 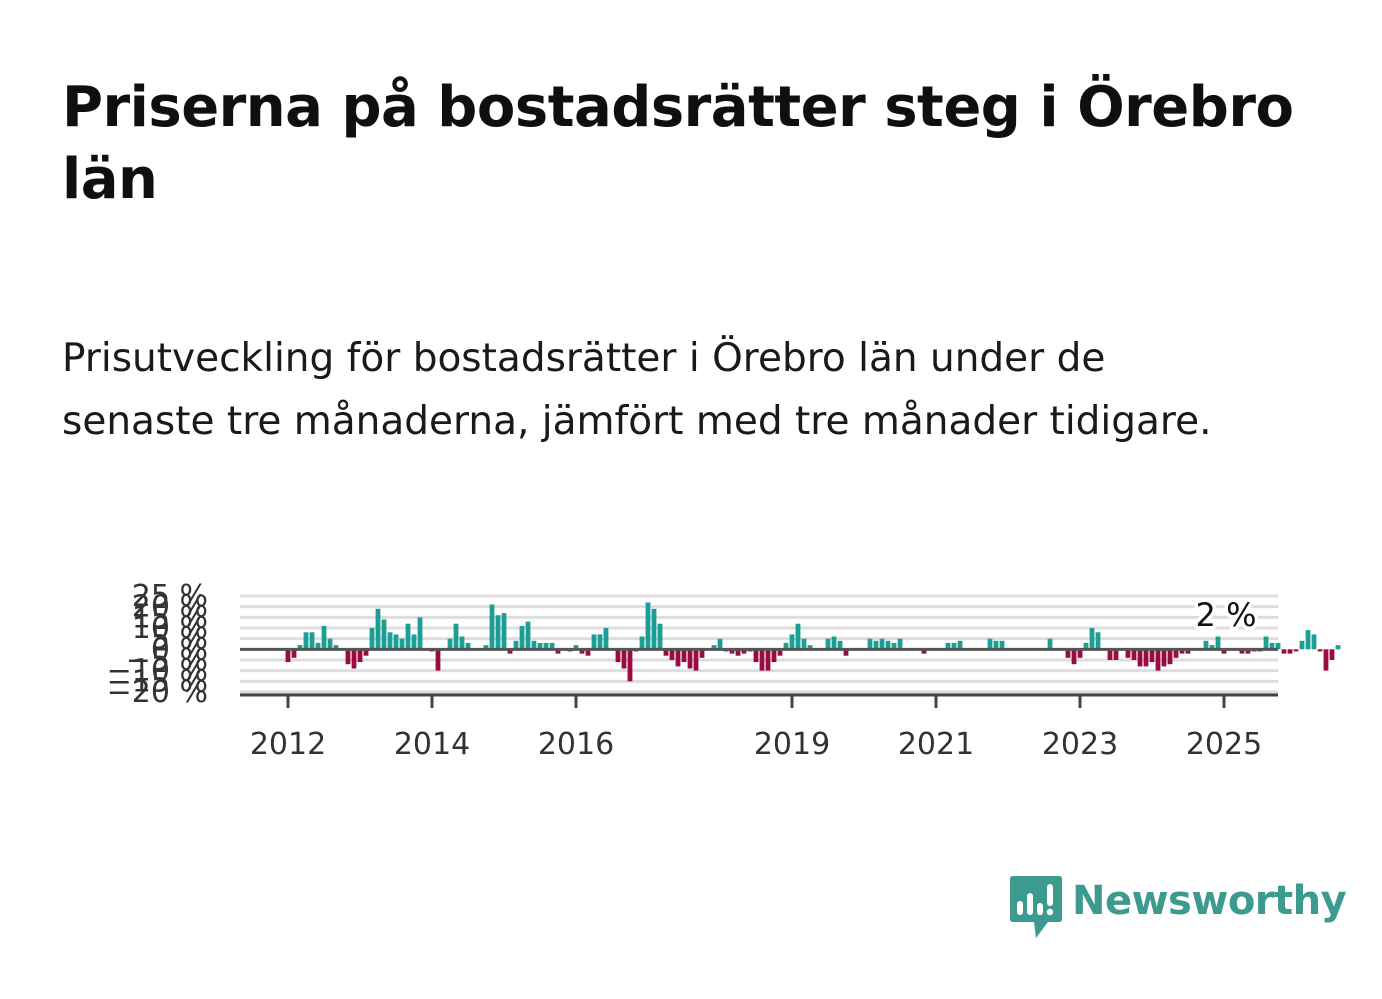 I want to click on y-tick-label: −15 %, so click(x=157, y=681).